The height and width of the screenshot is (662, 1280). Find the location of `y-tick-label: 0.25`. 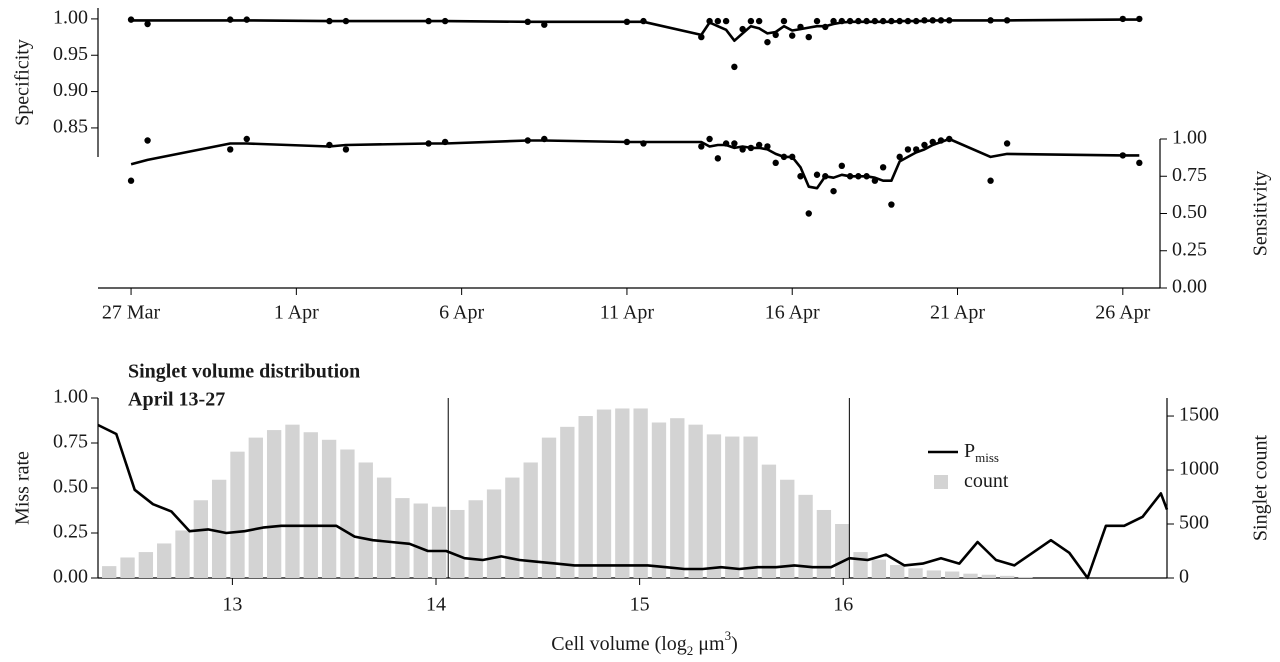

y-tick-label: 0.25 is located at coordinates (70, 532).